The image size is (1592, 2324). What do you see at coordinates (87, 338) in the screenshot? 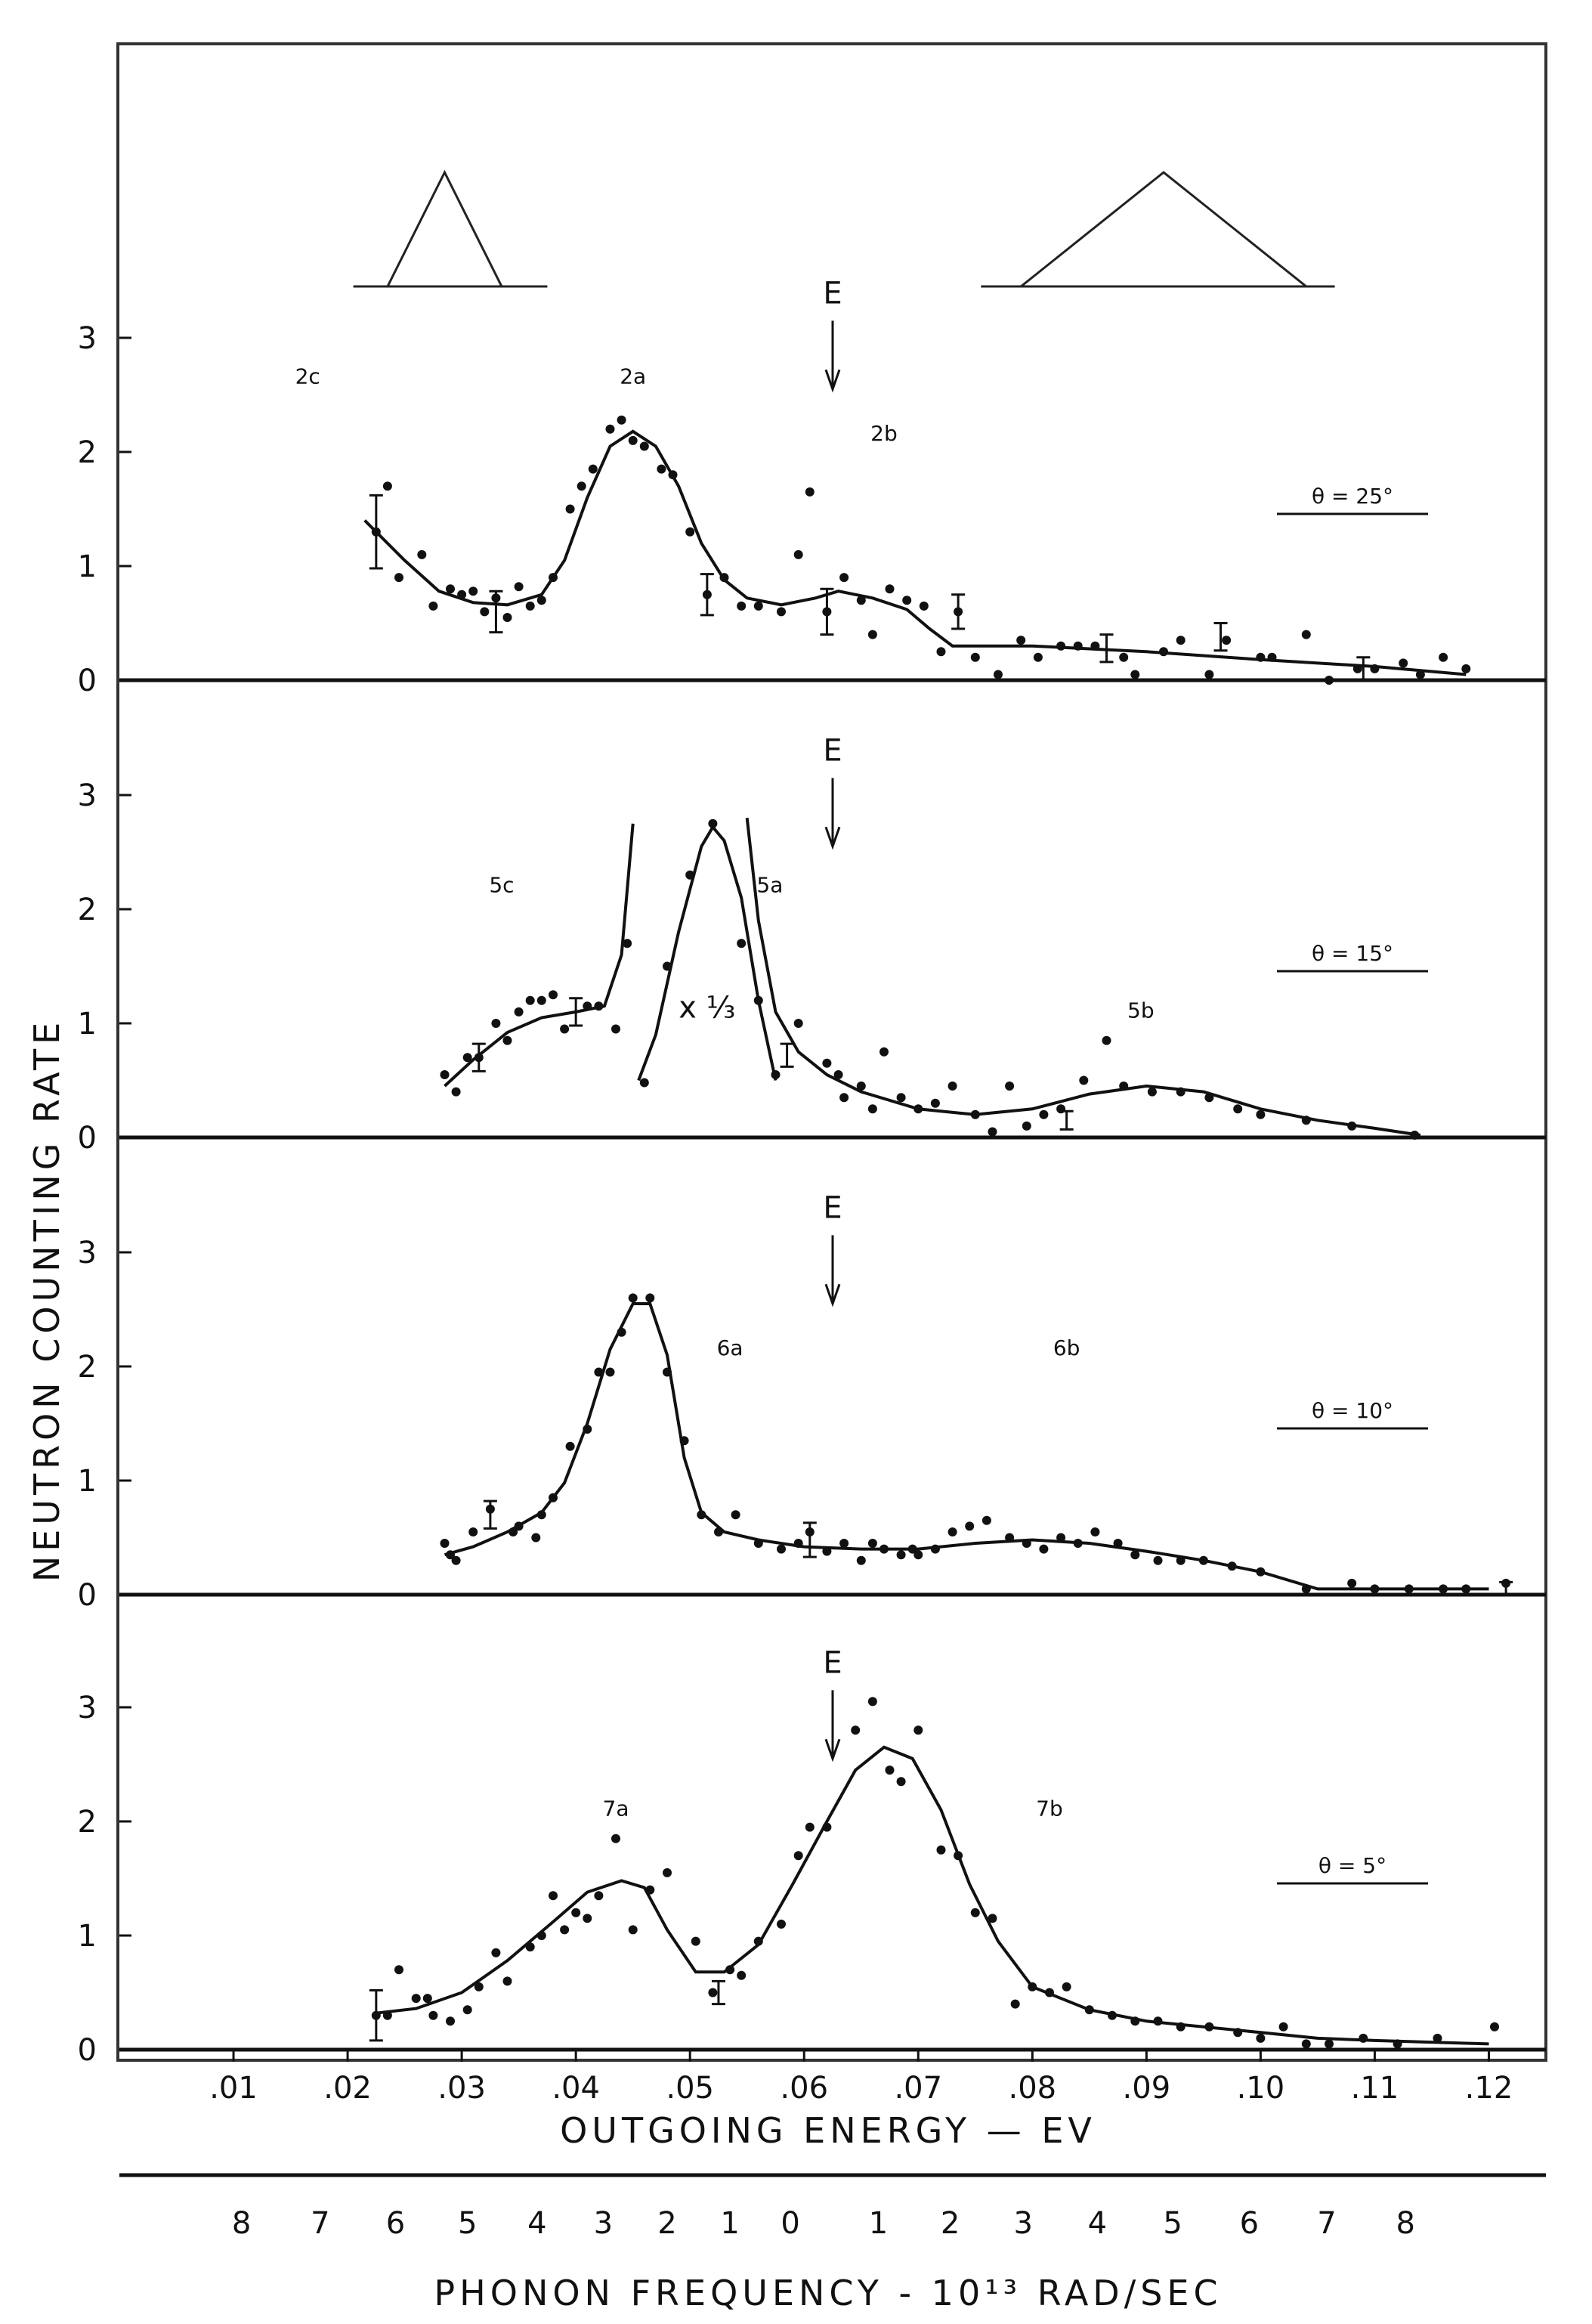
I see `y-tick-label: 3` at bounding box center [87, 338].